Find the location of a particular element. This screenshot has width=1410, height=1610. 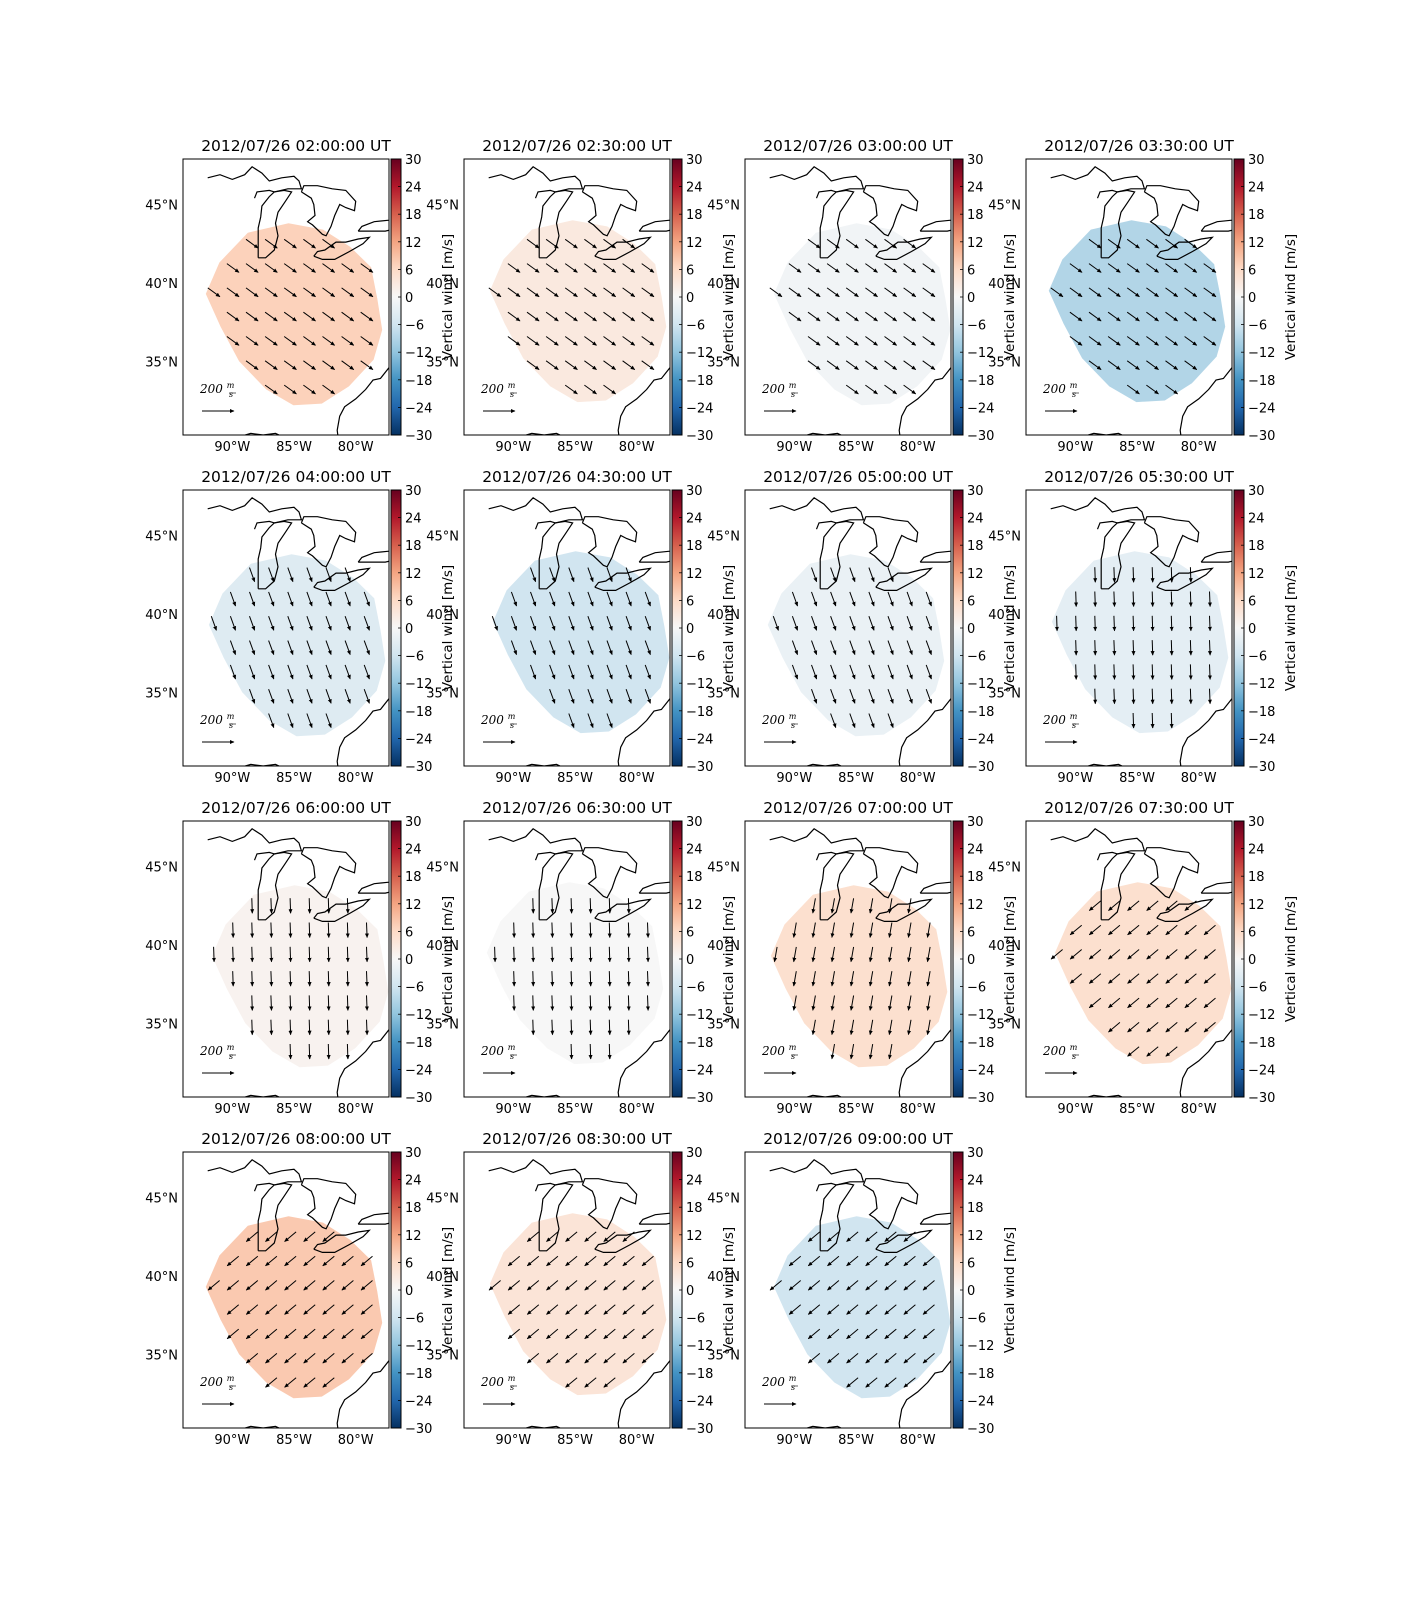

lon-tick-label: 90°W is located at coordinates (232, 1109).